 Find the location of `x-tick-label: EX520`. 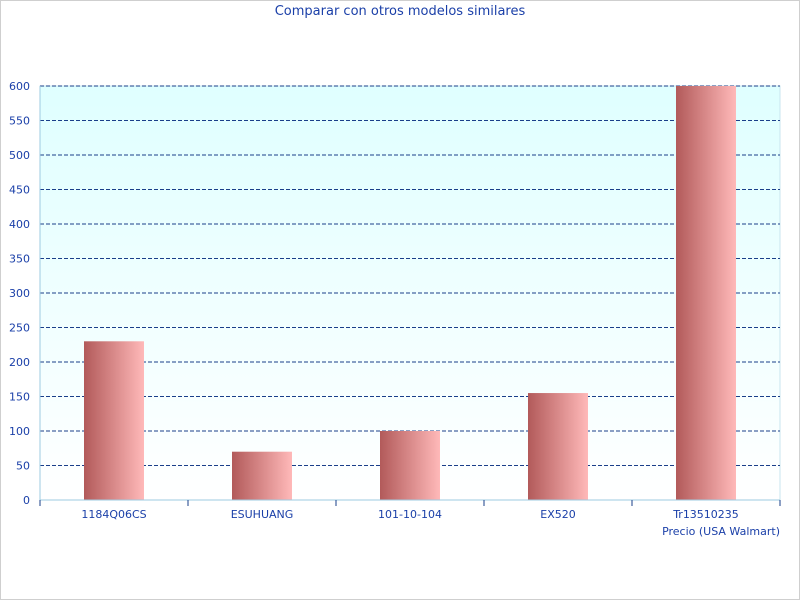

x-tick-label: EX520 is located at coordinates (557, 514).